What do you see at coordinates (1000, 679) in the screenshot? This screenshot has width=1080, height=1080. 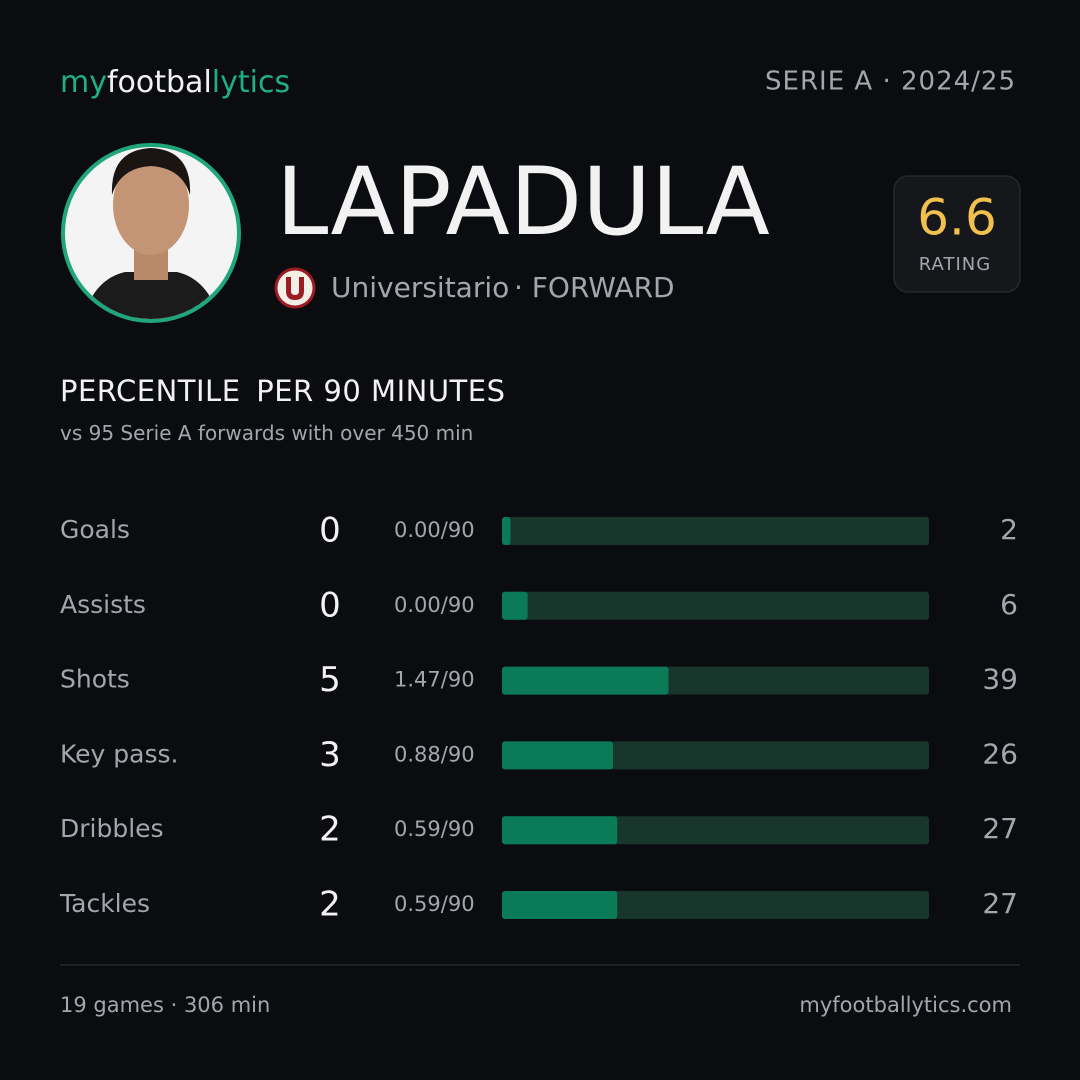 I see `stat-percentile: 39` at bounding box center [1000, 679].